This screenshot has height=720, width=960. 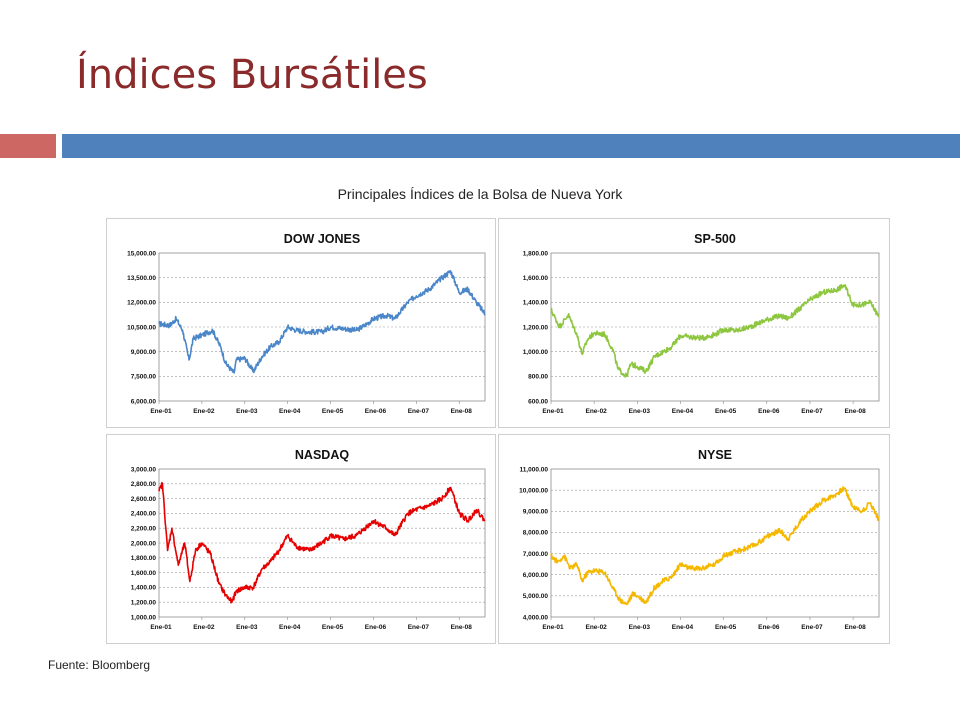 What do you see at coordinates (462, 411) in the screenshot?
I see `dow-jones-x-tick-label: Ene-08` at bounding box center [462, 411].